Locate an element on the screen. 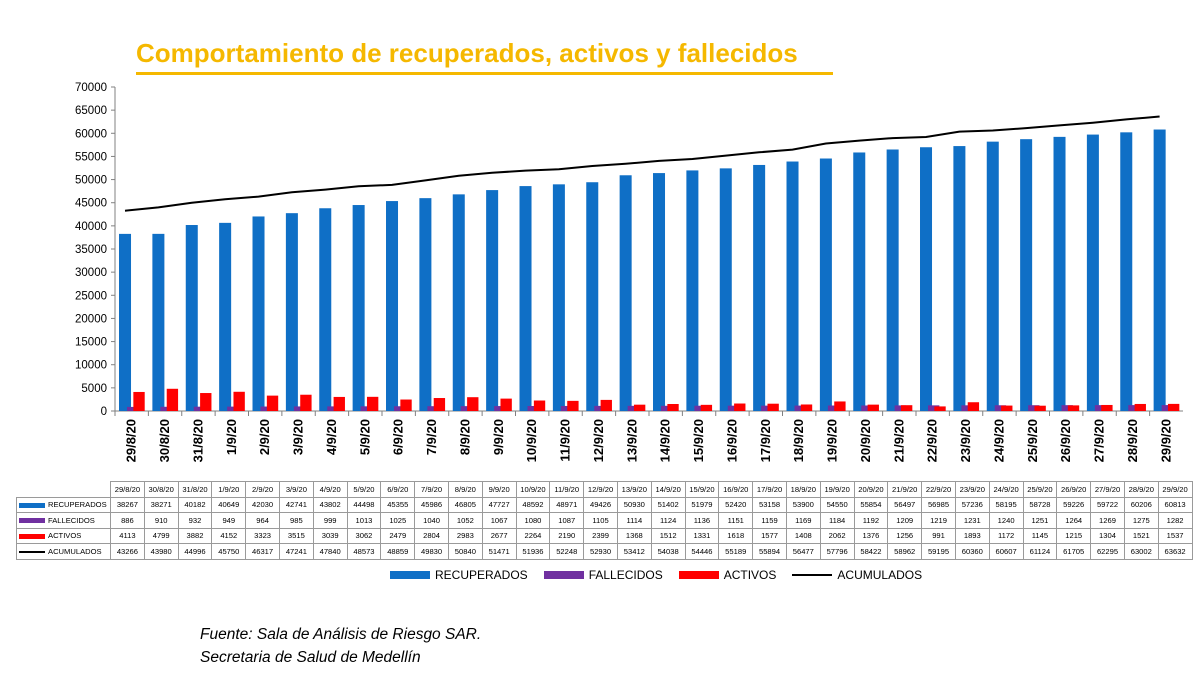 This screenshot has height=676, width=1200. table-value-cell: 54446 is located at coordinates (702, 551).